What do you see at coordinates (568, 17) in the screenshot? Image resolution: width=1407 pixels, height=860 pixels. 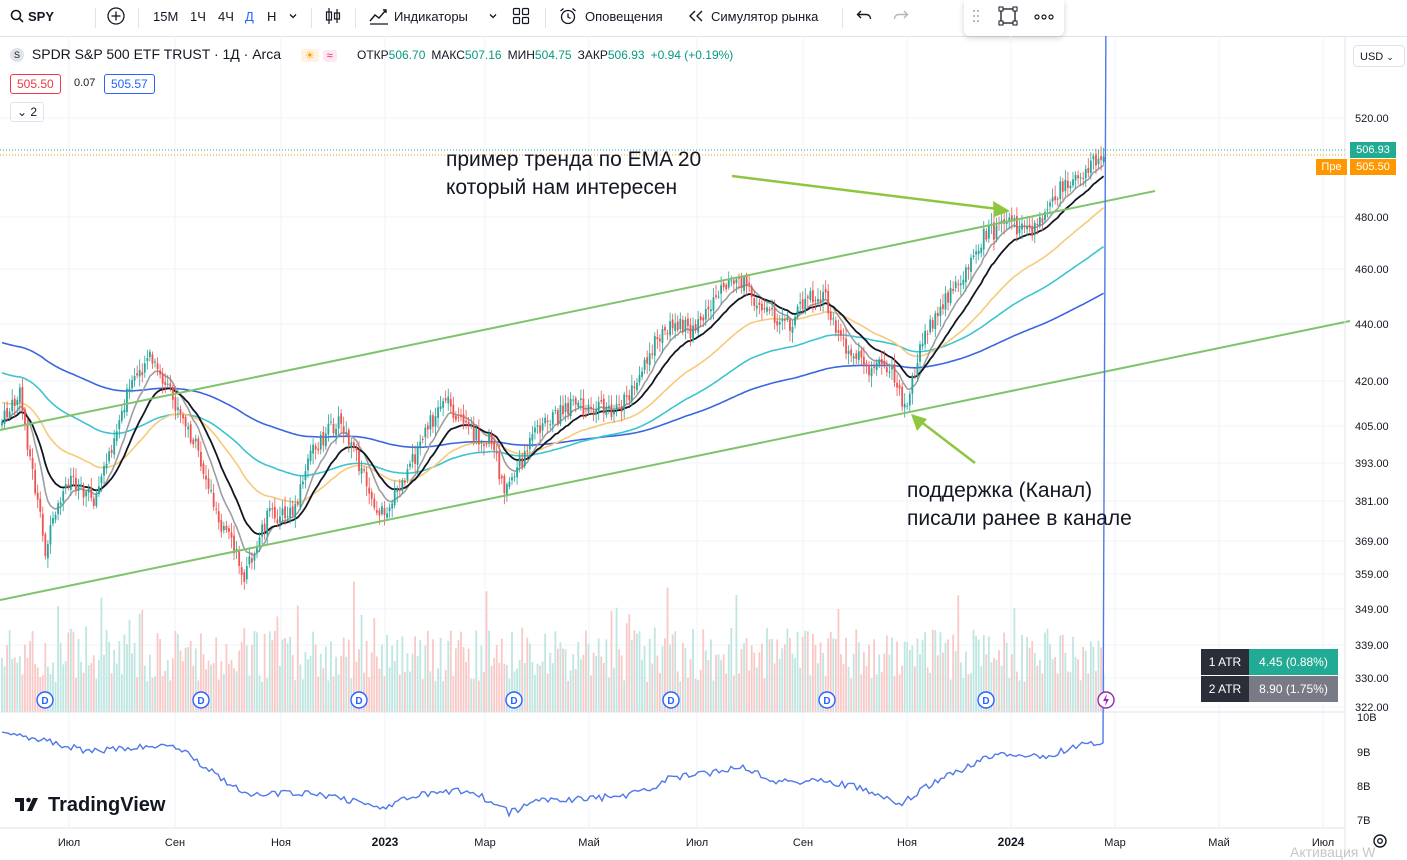 I see `alarm-clock-icon` at bounding box center [568, 17].